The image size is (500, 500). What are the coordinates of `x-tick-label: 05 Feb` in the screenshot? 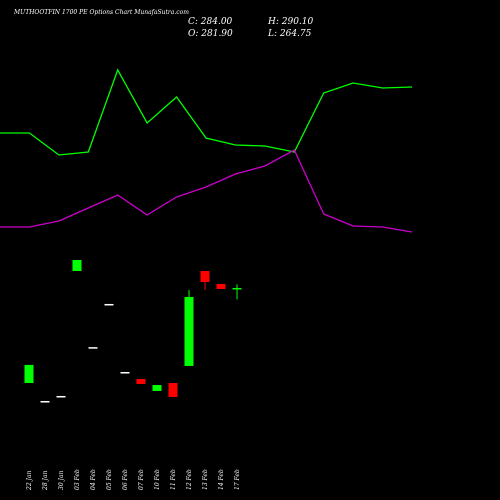 It's located at (109, 479).